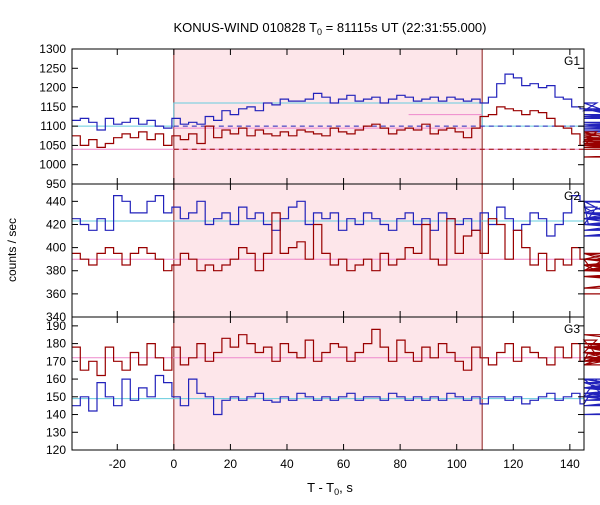 This screenshot has height=505, width=600. I want to click on y-tick-label: 1250, so click(52, 68).